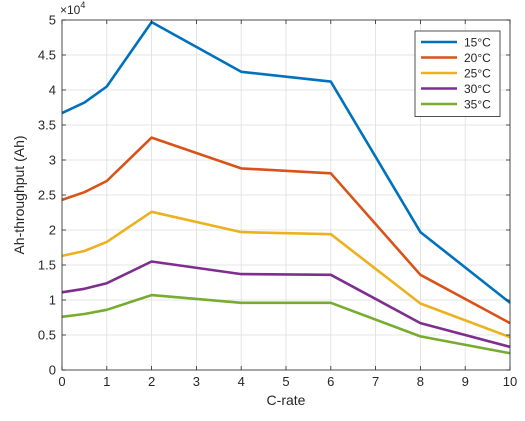 The height and width of the screenshot is (421, 525). I want to click on y-tick-label: 5, so click(52, 20).